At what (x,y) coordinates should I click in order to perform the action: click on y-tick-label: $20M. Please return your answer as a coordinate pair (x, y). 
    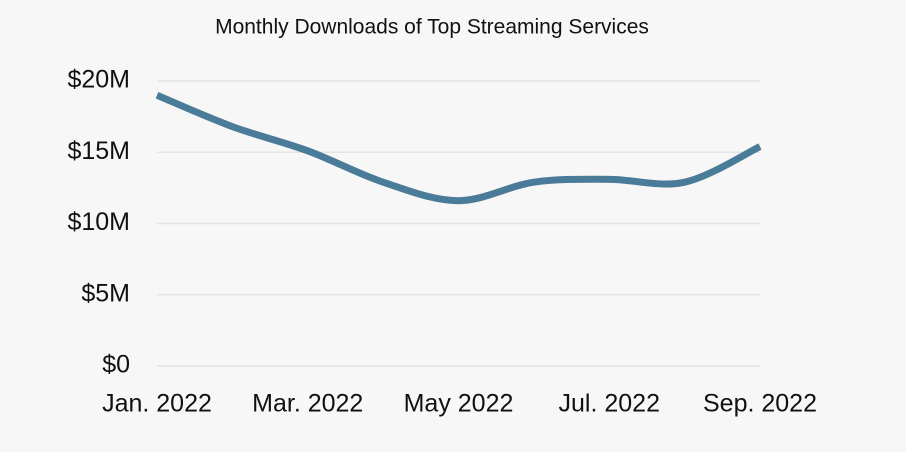
    Looking at the image, I should click on (98, 80).